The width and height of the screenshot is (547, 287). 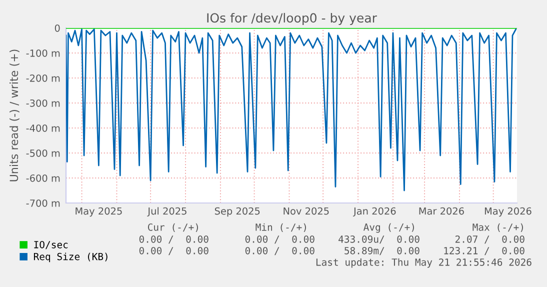 I want to click on x-tick-label: Nov 2025, so click(x=306, y=211).